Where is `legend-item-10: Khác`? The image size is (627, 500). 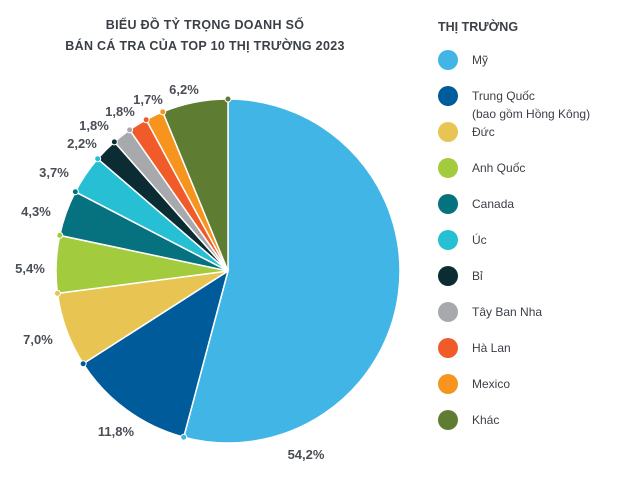
legend-item-10: Khác is located at coordinates (530, 426).